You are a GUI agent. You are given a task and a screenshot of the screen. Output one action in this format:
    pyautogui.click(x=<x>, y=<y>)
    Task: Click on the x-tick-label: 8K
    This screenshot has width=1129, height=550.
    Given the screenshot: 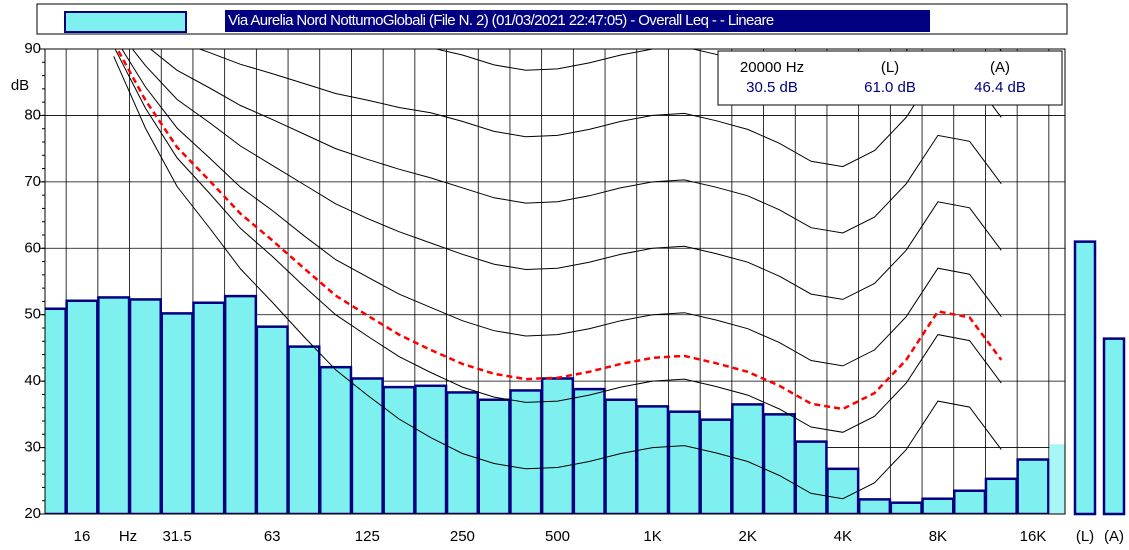 What is the action you would take?
    pyautogui.click(x=938, y=536)
    